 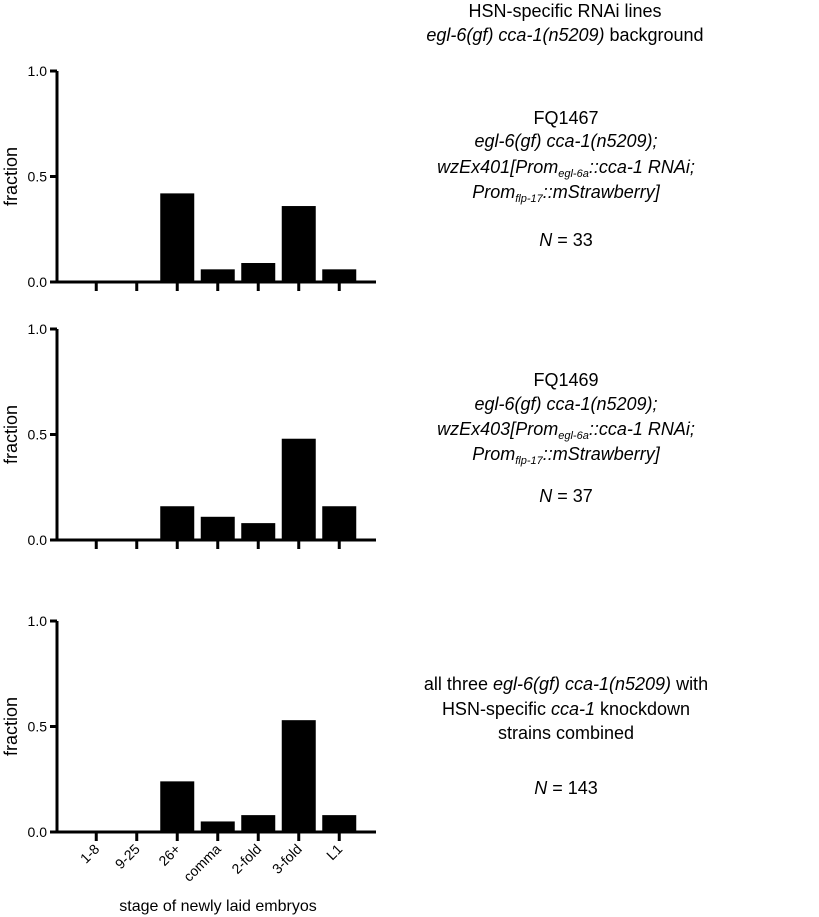 What do you see at coordinates (127, 856) in the screenshot?
I see `x-tick-label: 9-25` at bounding box center [127, 856].